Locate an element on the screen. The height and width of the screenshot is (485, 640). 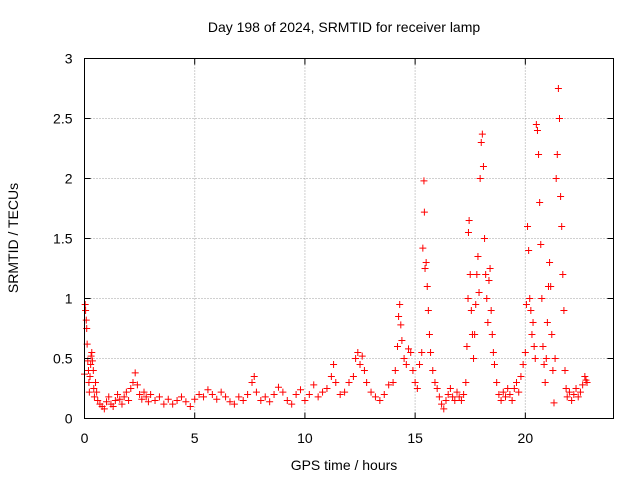
x-tick-labels: 0 5 10 15 20 is located at coordinates (307, 438).